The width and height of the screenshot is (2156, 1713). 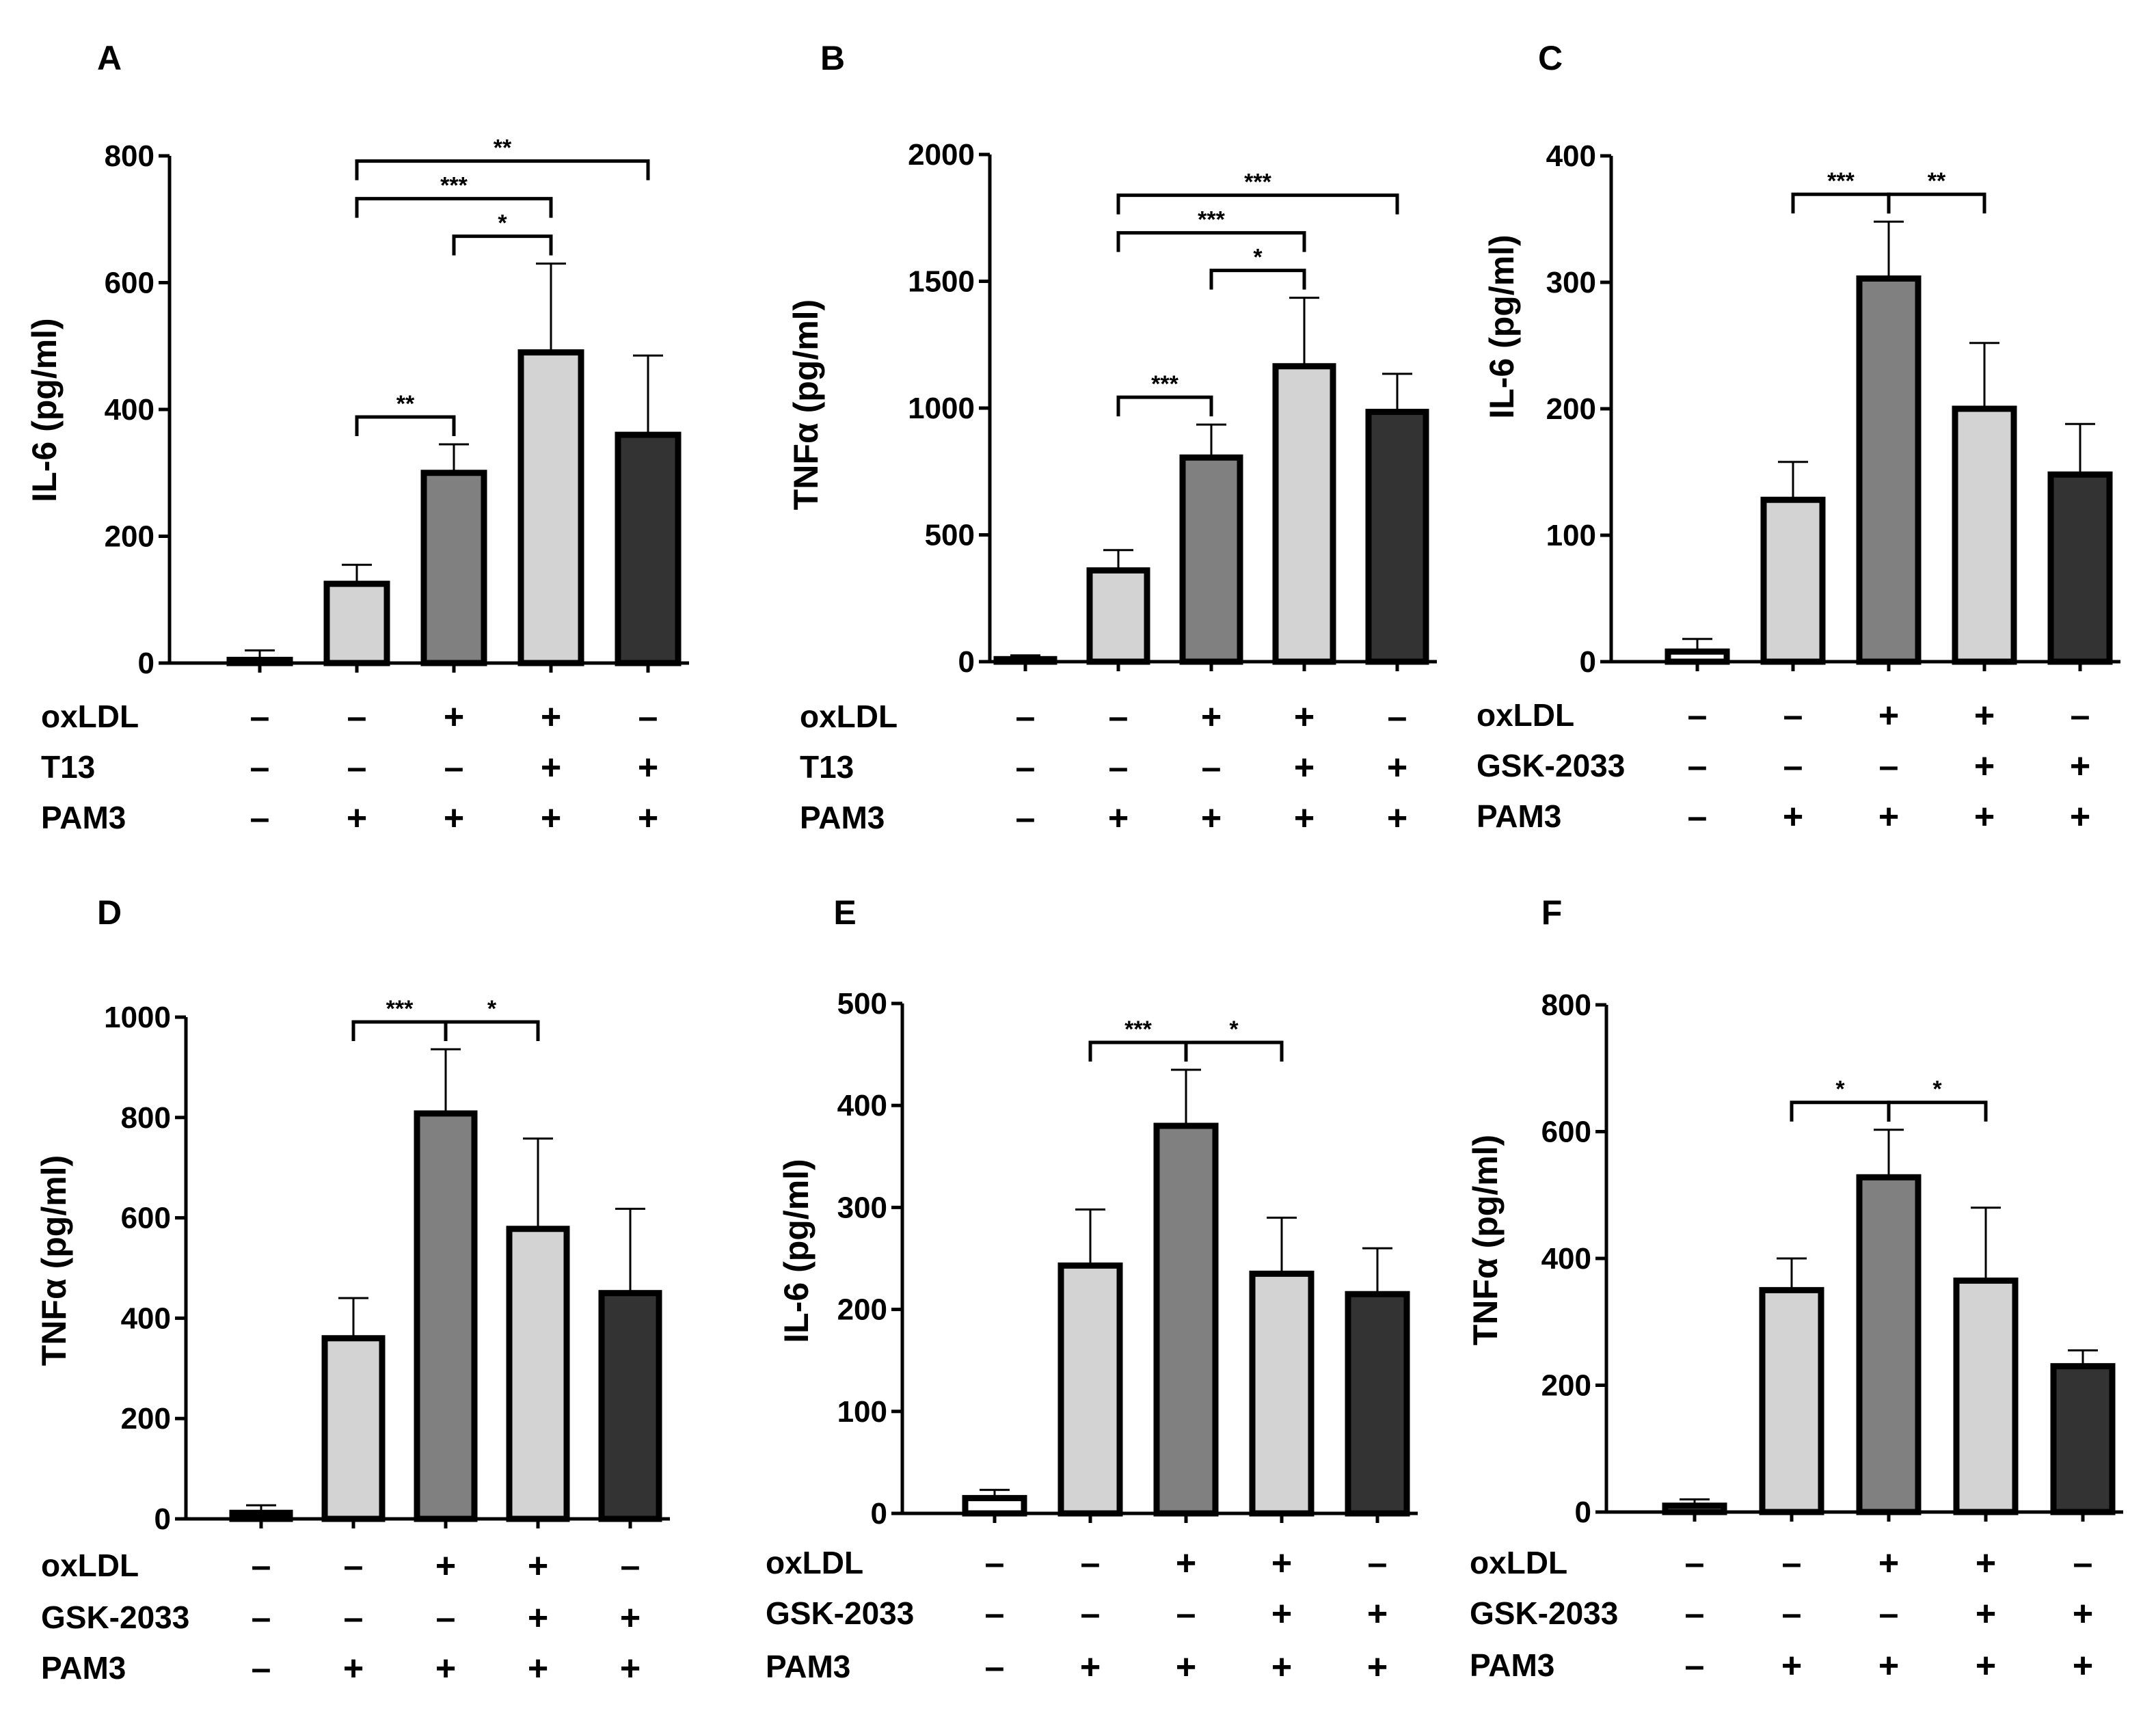 What do you see at coordinates (832, 58) in the screenshot?
I see `panel-letter: B` at bounding box center [832, 58].